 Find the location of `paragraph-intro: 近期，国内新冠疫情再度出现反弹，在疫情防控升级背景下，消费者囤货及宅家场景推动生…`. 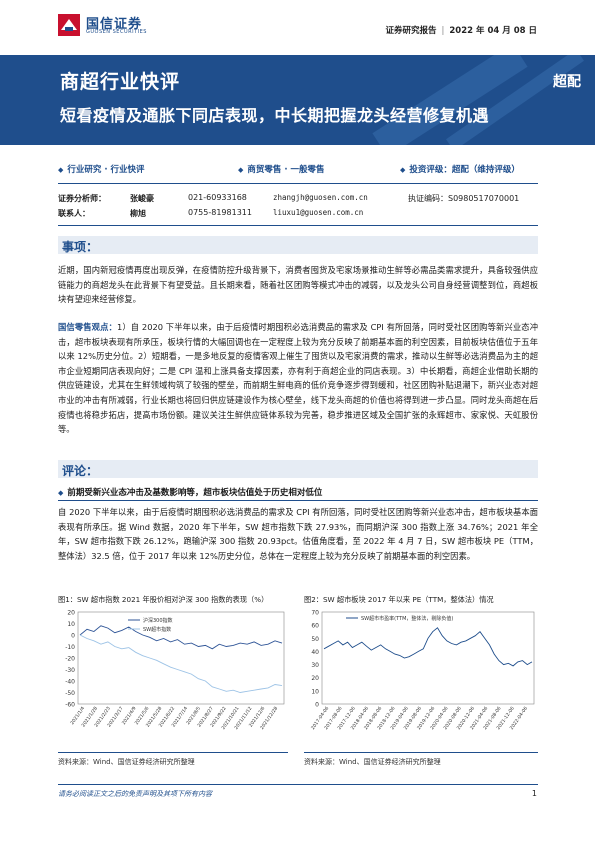

paragraph-intro: 近期，国内新冠疫情再度出现反弹，在疫情防控升级背景下，消费者囤货及宅家场景推动生… is located at coordinates (298, 285).